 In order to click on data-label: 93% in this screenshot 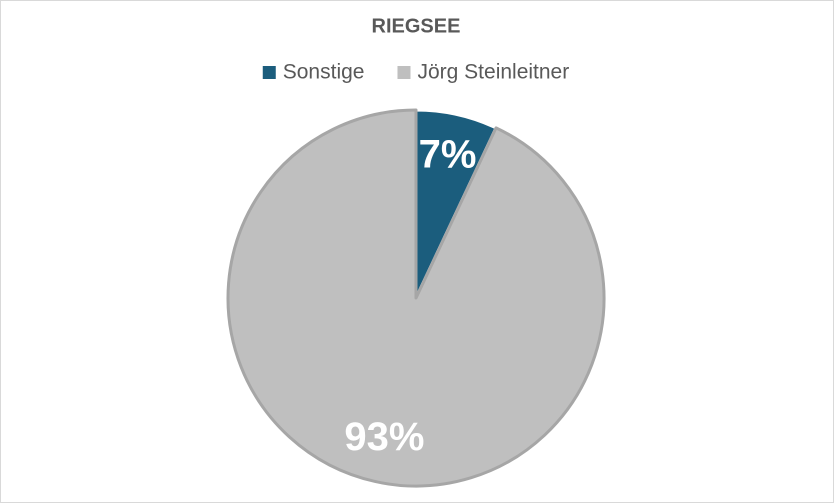, I will do `click(384, 437)`.